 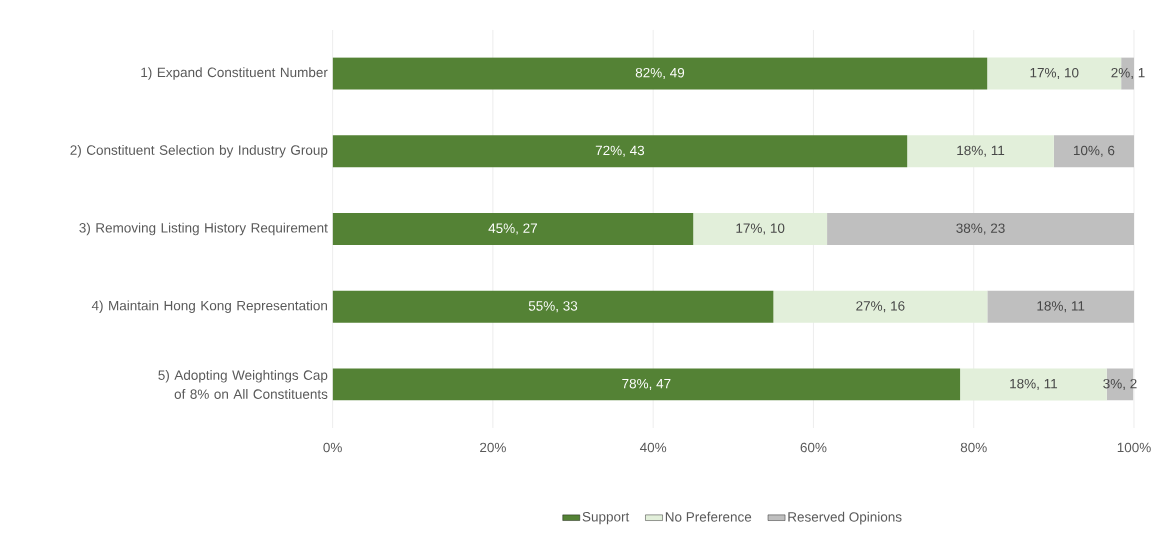 I want to click on data-label: 82%, 49, so click(x=660, y=73).